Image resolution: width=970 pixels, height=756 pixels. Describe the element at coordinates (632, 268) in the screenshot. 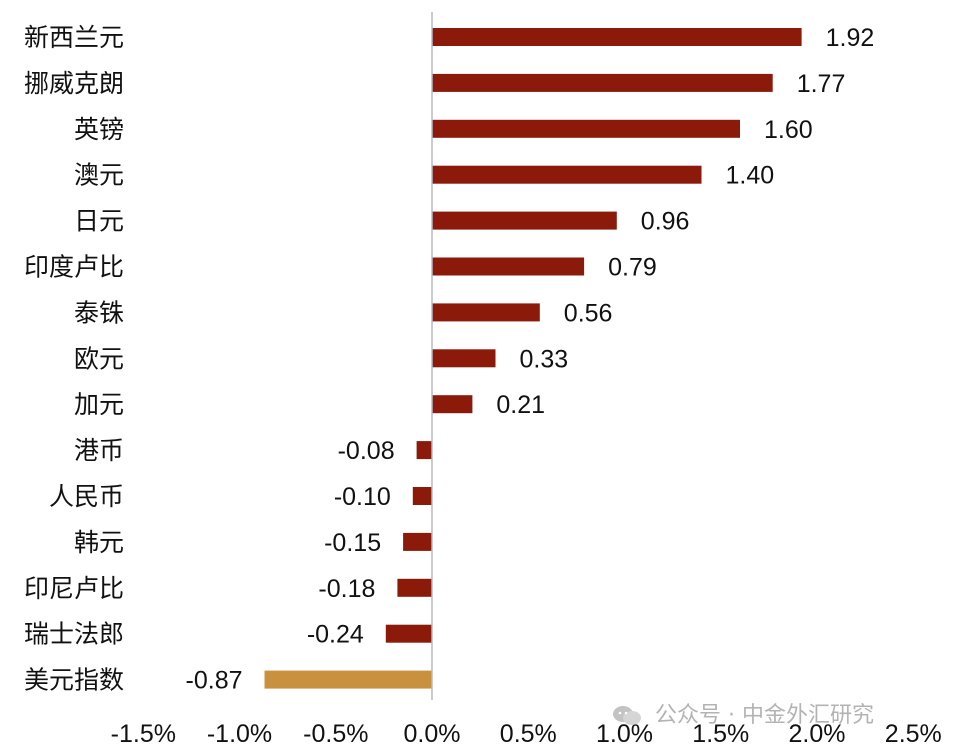

I see `value-label-5: 0.79` at that location.